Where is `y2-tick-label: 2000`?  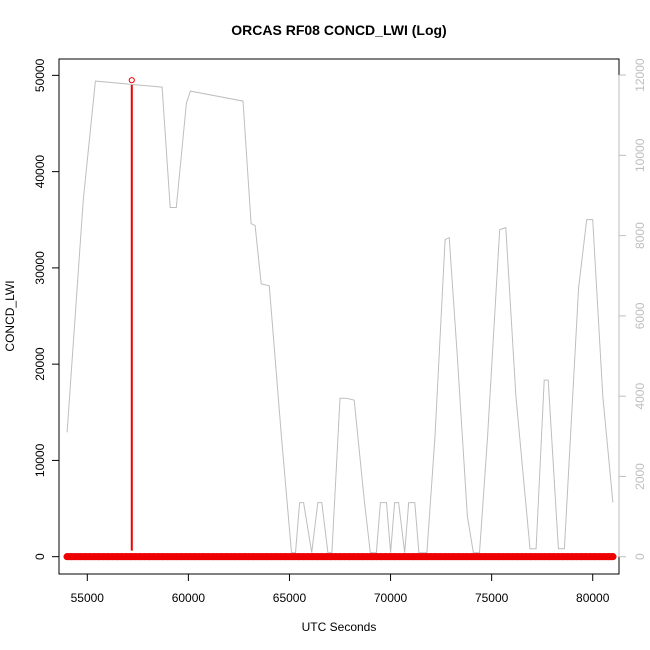 y2-tick-label: 2000 is located at coordinates (640, 476).